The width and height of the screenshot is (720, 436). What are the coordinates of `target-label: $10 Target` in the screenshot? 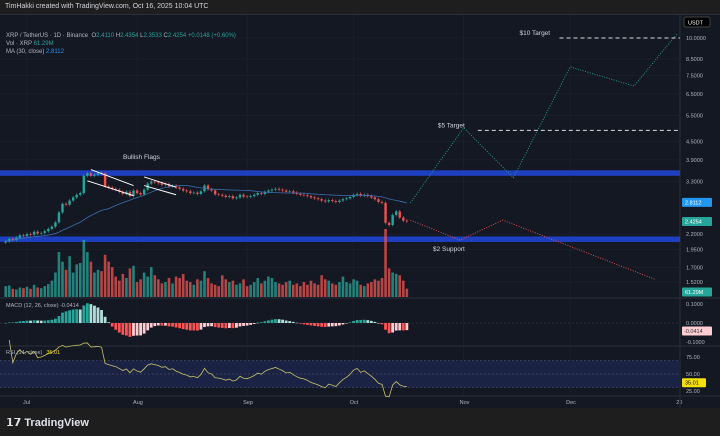 It's located at (535, 33).